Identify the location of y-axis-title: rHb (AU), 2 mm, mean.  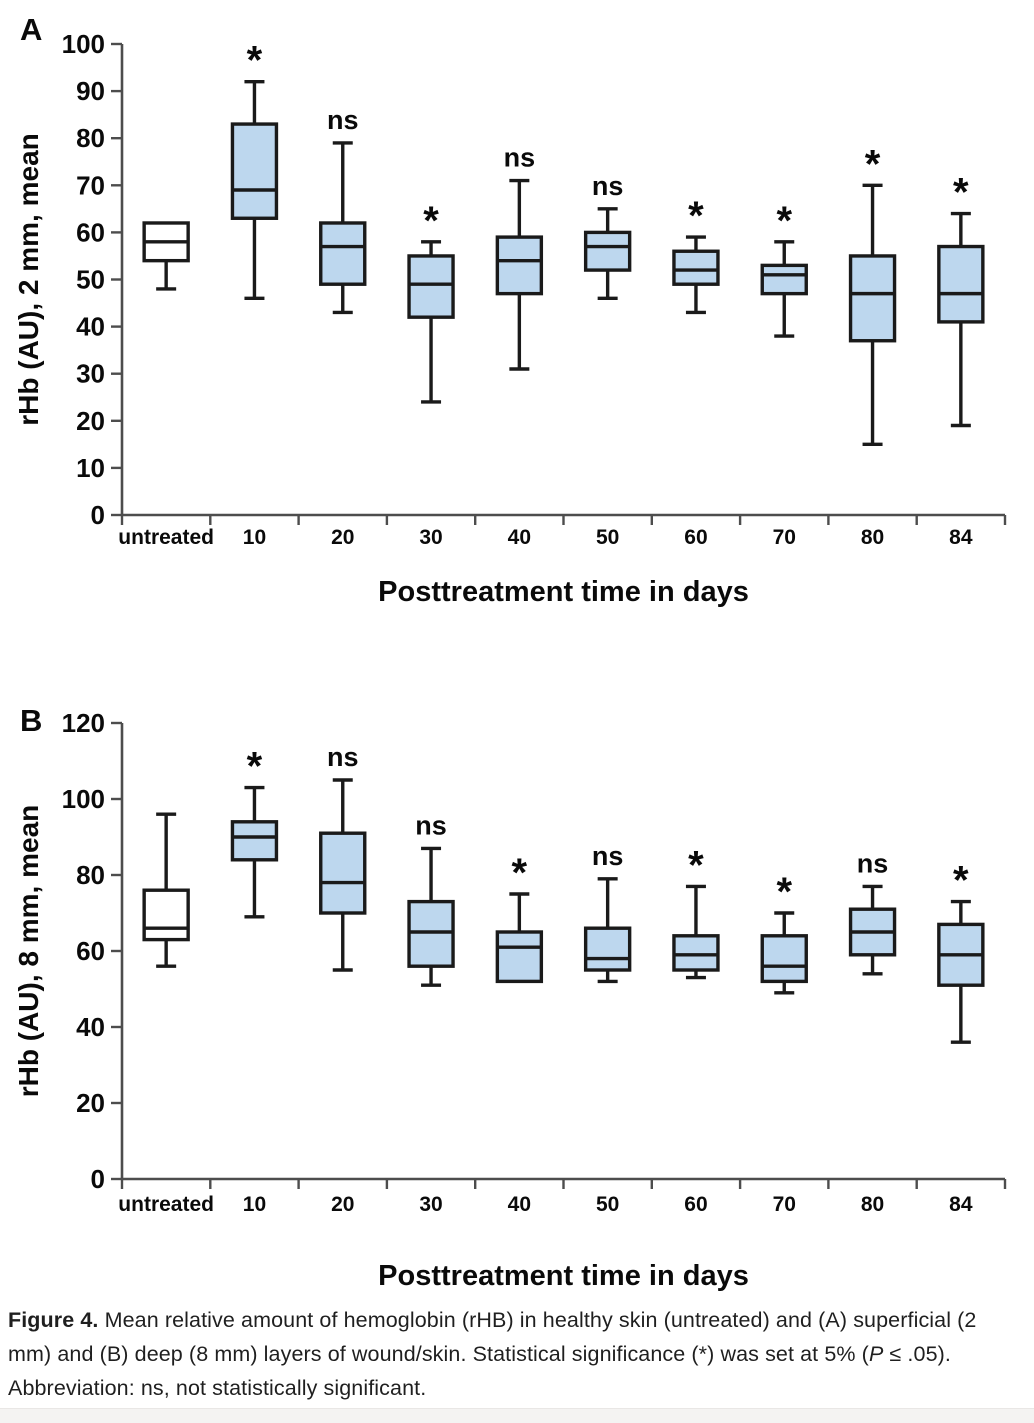
(28, 279).